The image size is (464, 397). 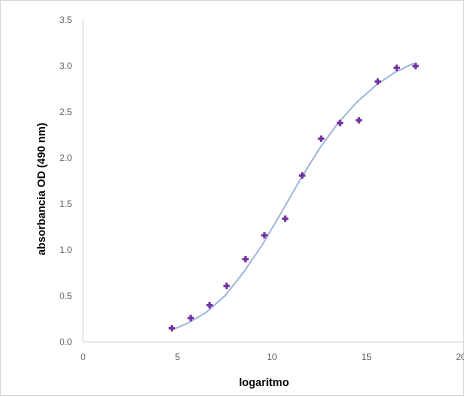 I want to click on y-tick-label: 1.0, so click(x=65, y=250).